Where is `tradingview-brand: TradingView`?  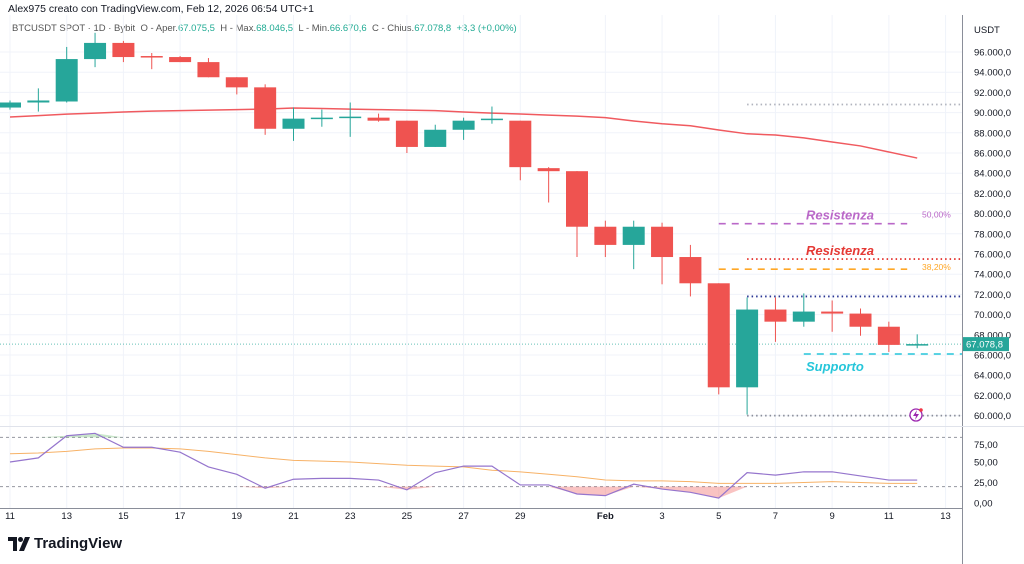
tradingview-brand: TradingView is located at coordinates (78, 543).